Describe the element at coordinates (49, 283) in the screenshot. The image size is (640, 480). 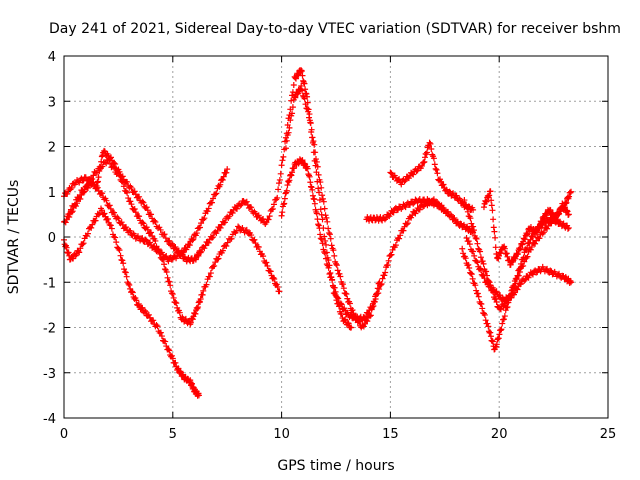
I see `y-tick-label: -1` at that location.